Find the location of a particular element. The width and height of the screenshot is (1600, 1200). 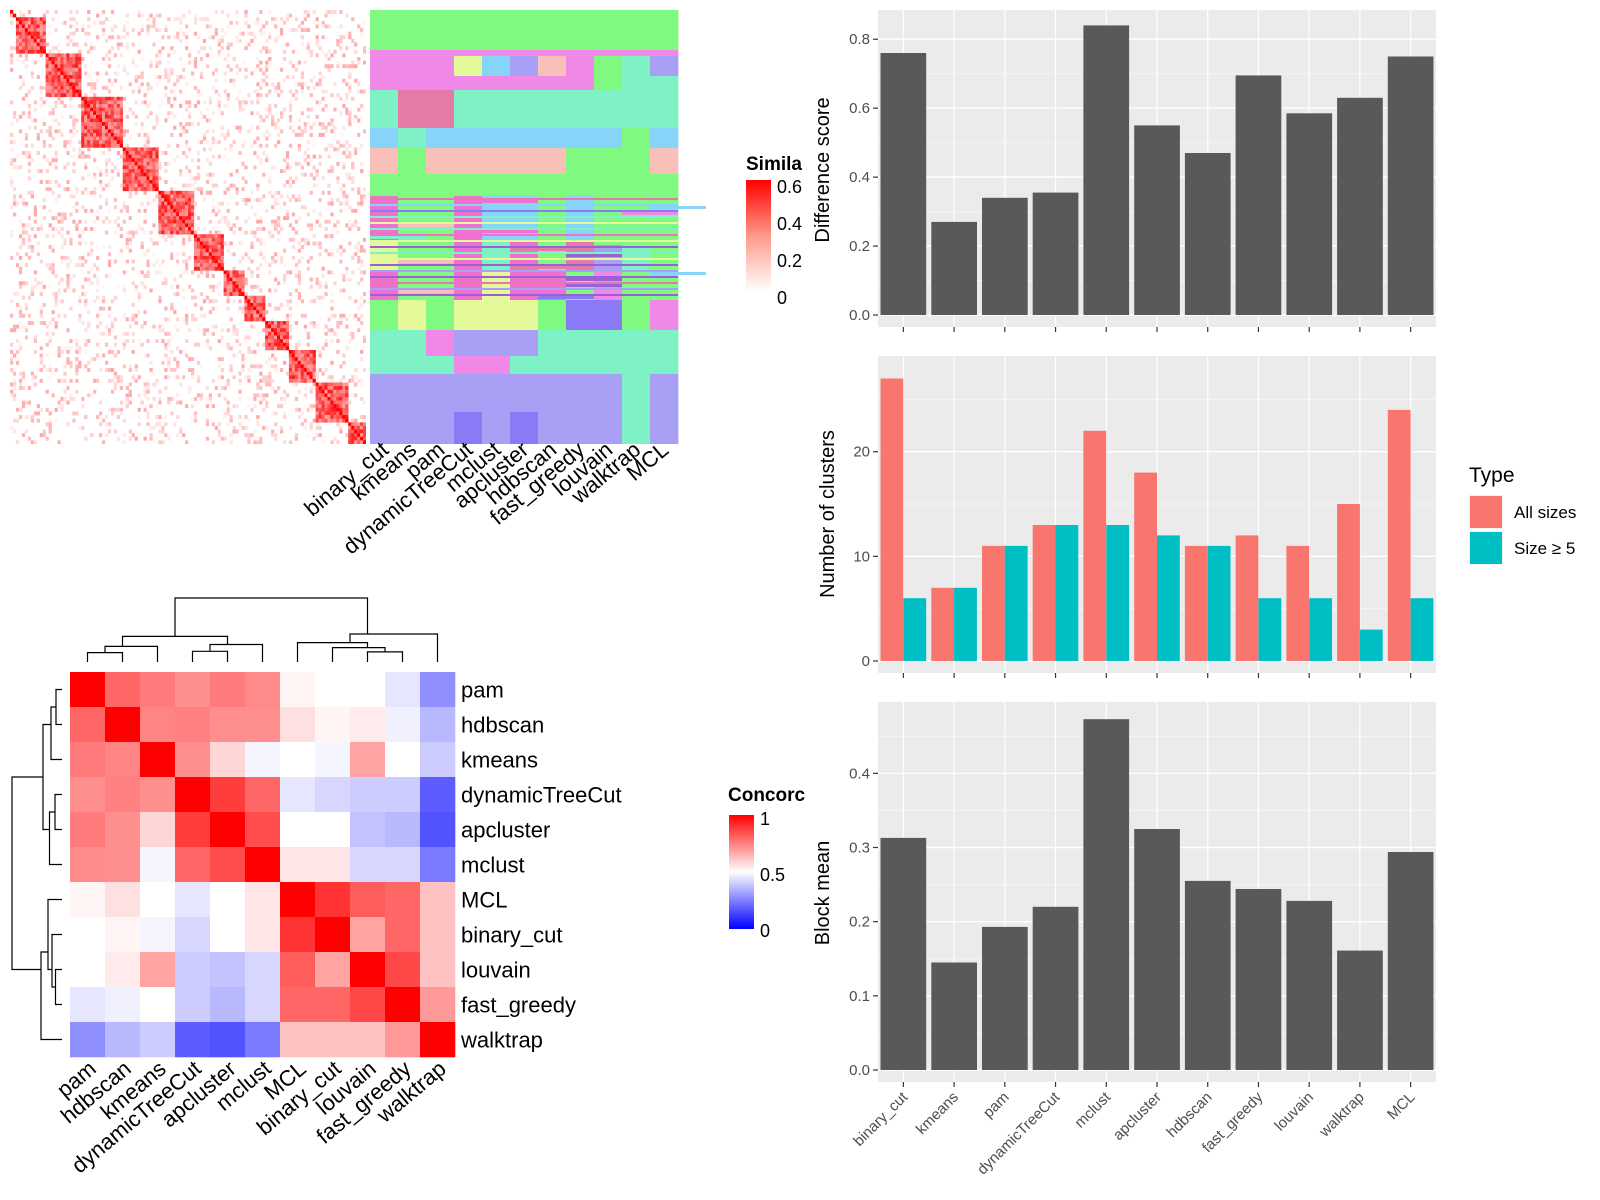

assignment-stripe is located at coordinates (524, 223).